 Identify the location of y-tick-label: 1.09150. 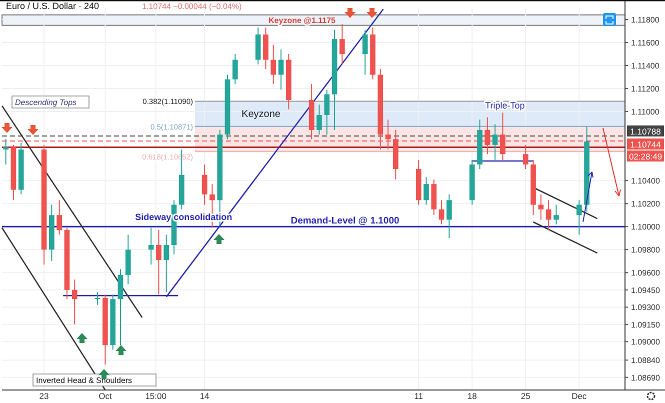
(645, 325).